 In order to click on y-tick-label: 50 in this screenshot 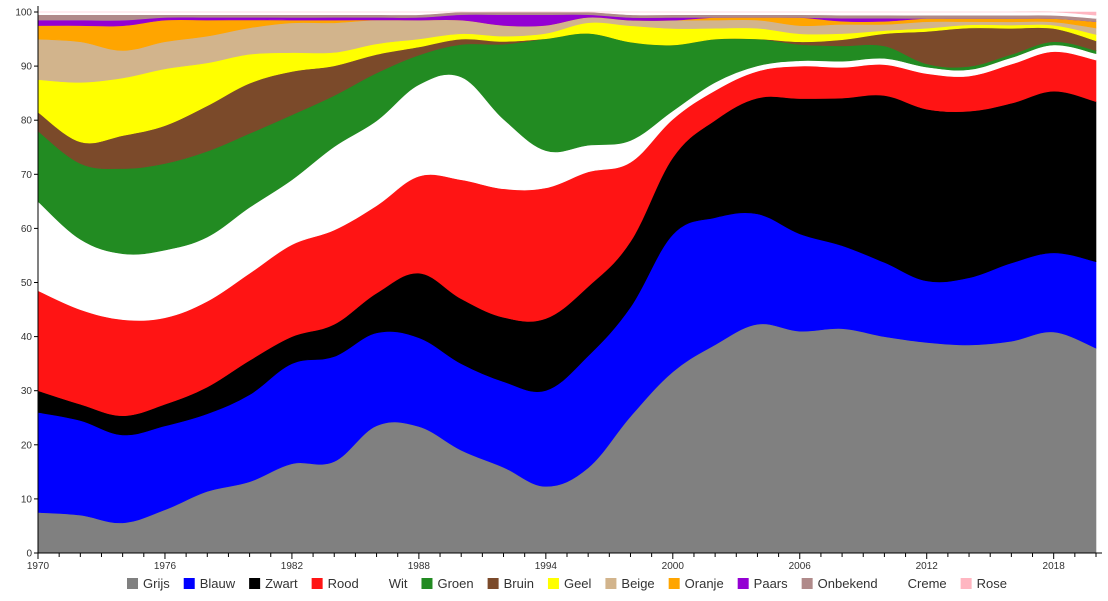, I will do `click(27, 283)`.